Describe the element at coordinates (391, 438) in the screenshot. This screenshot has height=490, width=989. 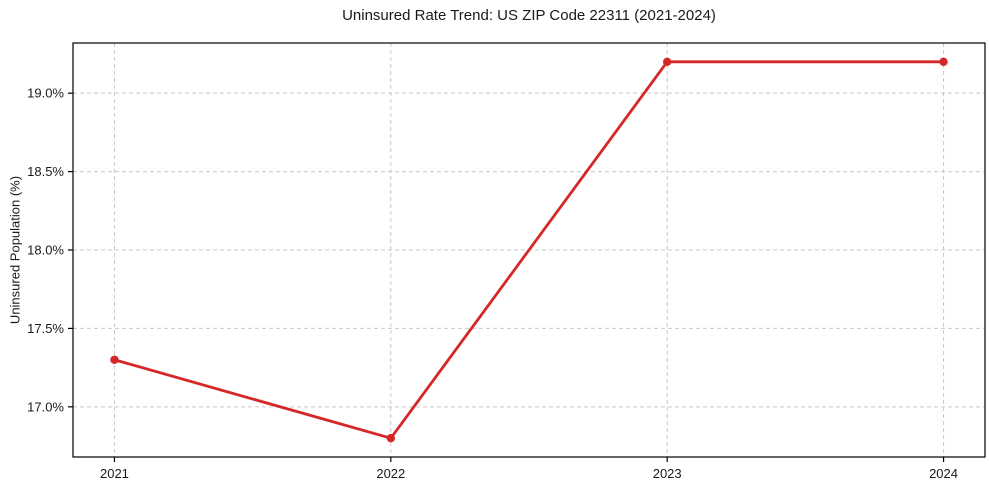
I see `data-point-2022` at that location.